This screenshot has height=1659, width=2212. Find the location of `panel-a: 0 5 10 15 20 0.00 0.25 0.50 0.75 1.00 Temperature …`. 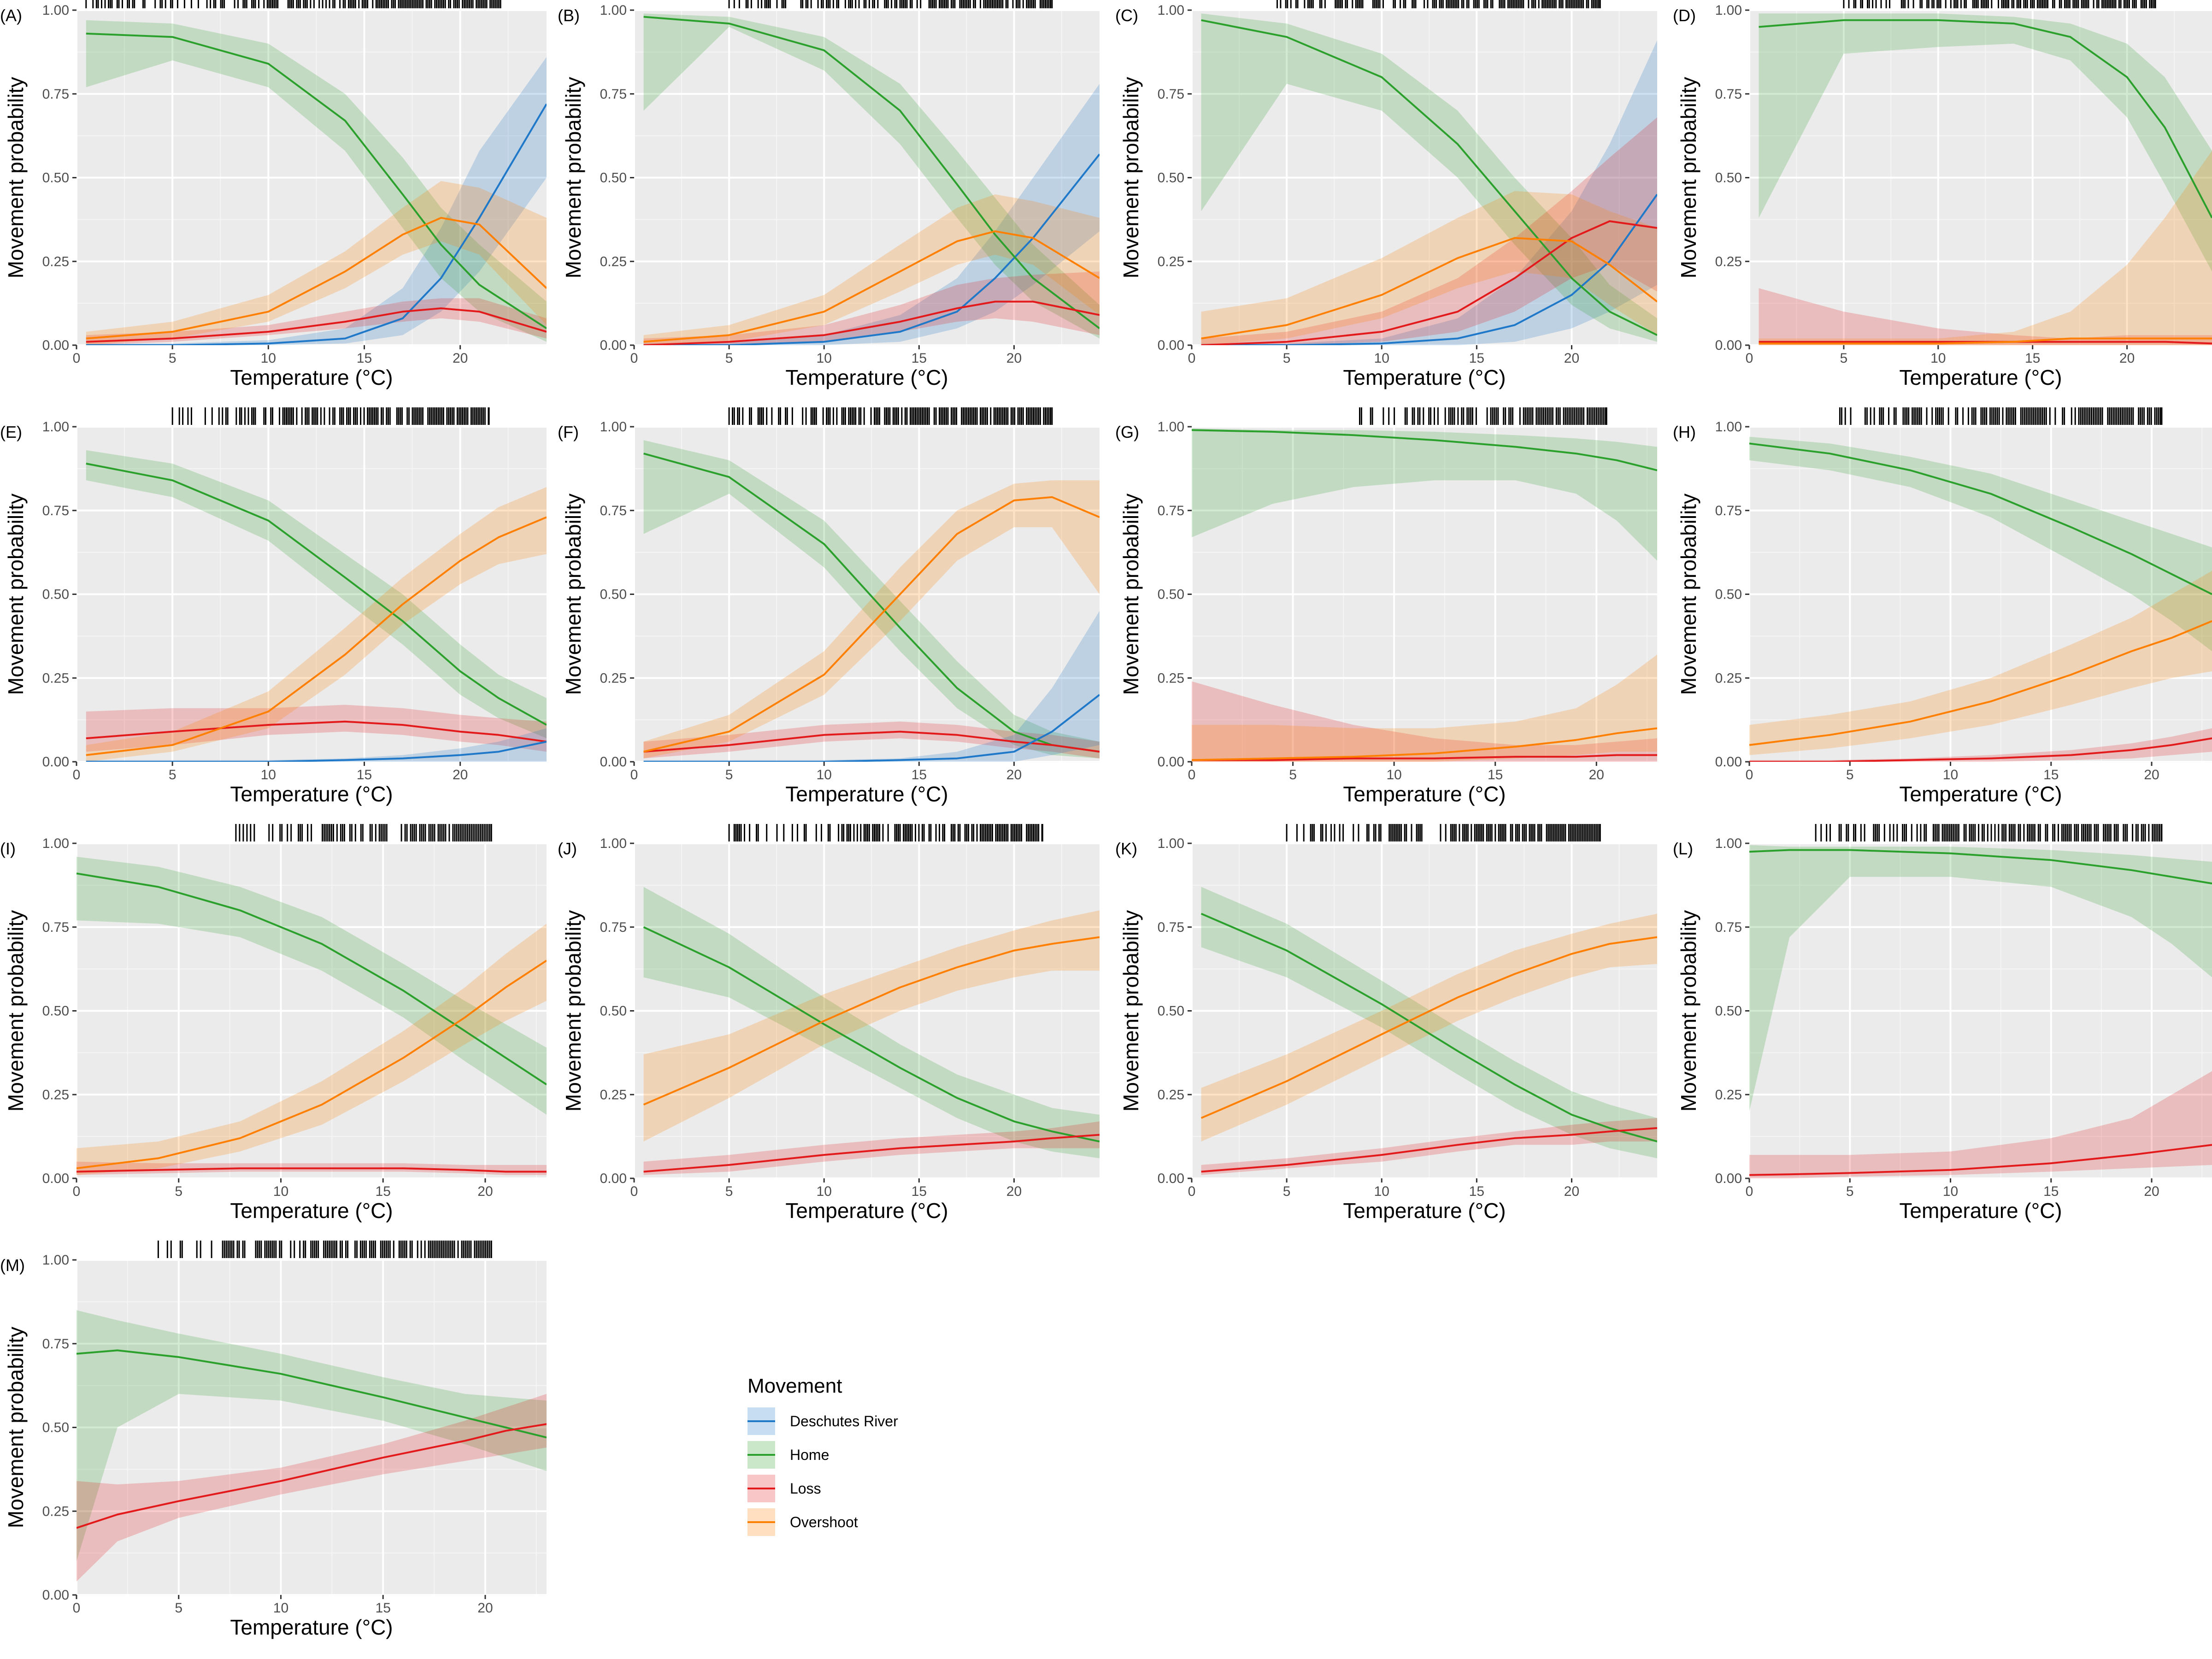

panel-a: 0 5 10 15 20 0.00 0.25 0.50 0.75 1.00 Temperature … is located at coordinates (273, 194).